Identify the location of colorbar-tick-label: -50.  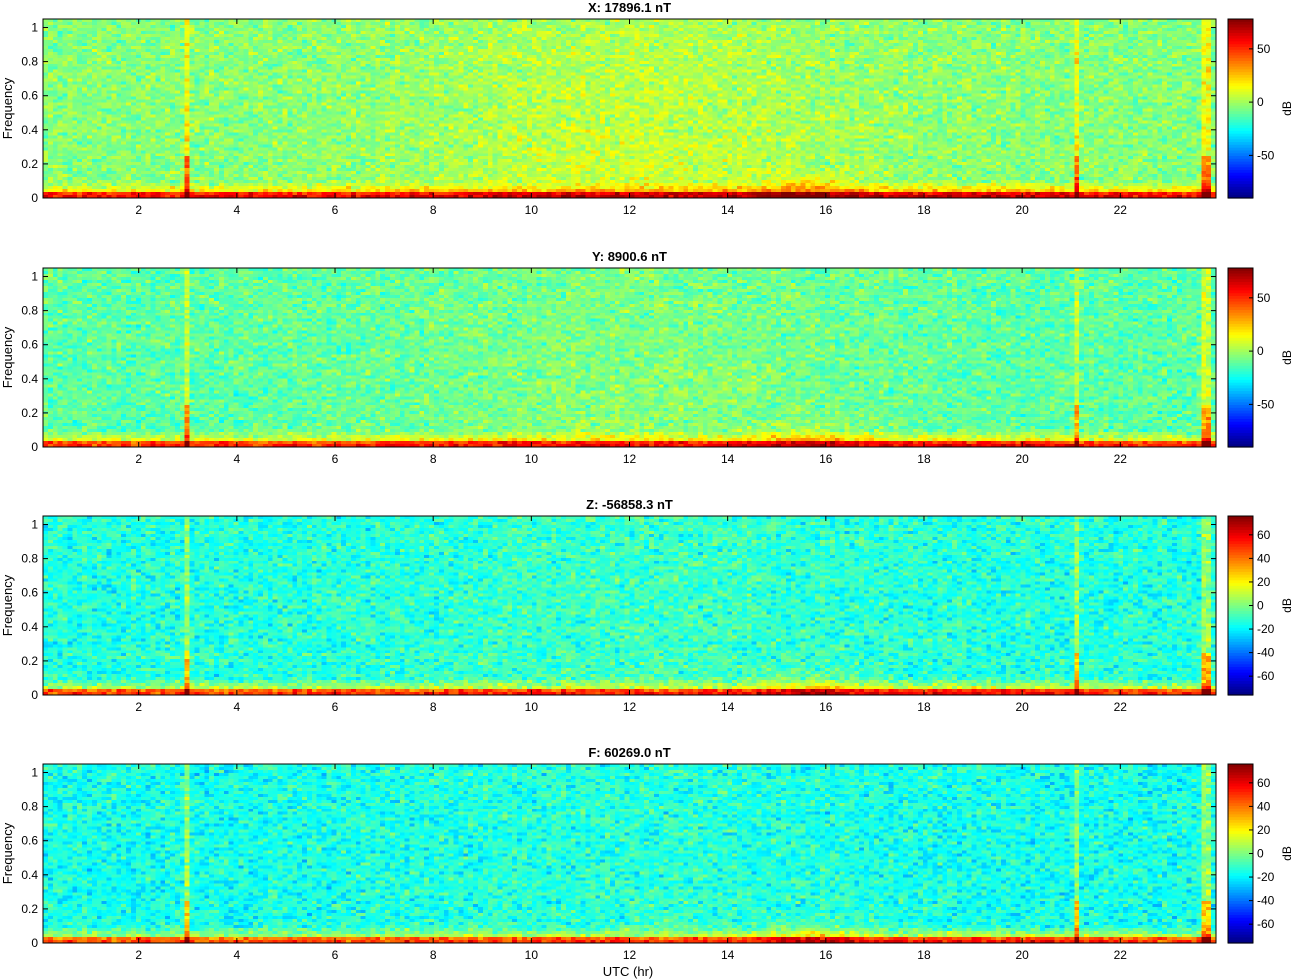
(1266, 404).